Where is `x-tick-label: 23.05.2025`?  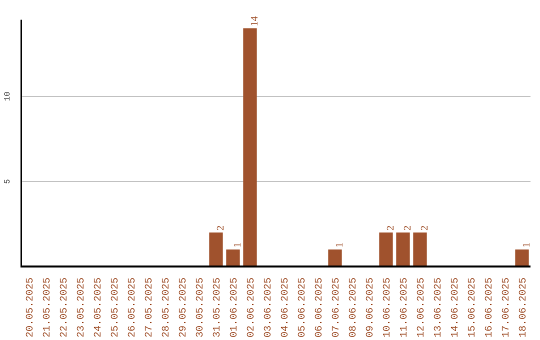
x-tick-label: 23.05.2025 is located at coordinates (82, 307).